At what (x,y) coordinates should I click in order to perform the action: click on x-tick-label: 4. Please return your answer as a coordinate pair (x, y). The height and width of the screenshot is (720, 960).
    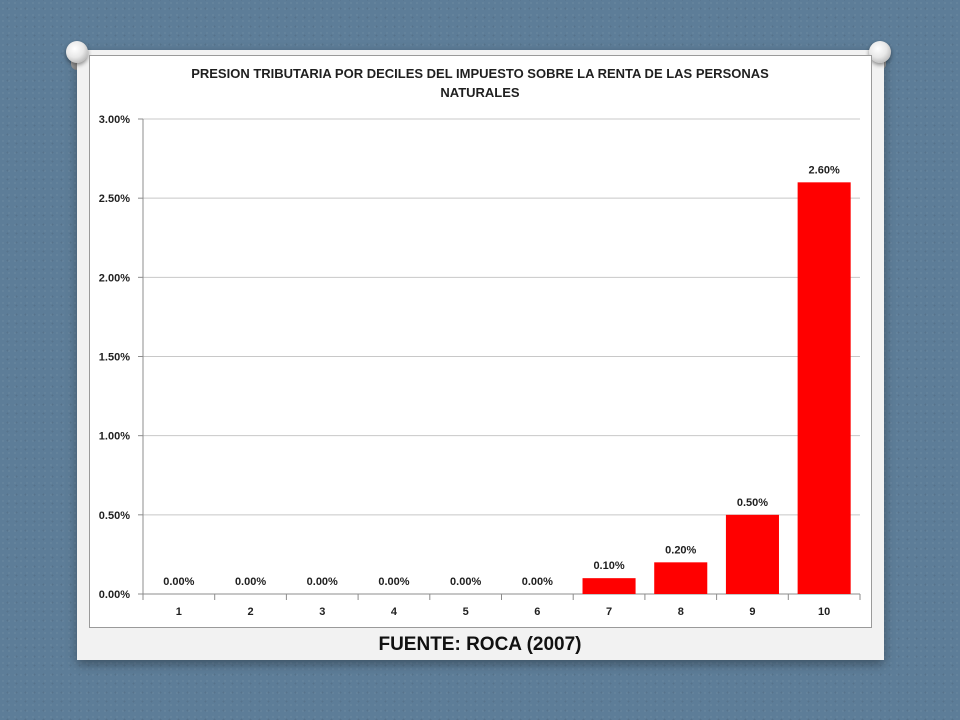
    Looking at the image, I should click on (394, 612).